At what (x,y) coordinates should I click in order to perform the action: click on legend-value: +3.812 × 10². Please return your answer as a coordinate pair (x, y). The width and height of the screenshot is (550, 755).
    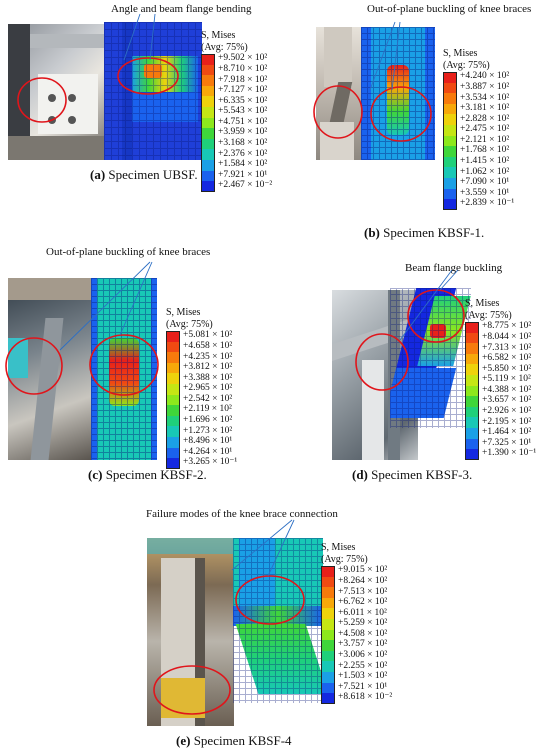
    Looking at the image, I should click on (208, 367).